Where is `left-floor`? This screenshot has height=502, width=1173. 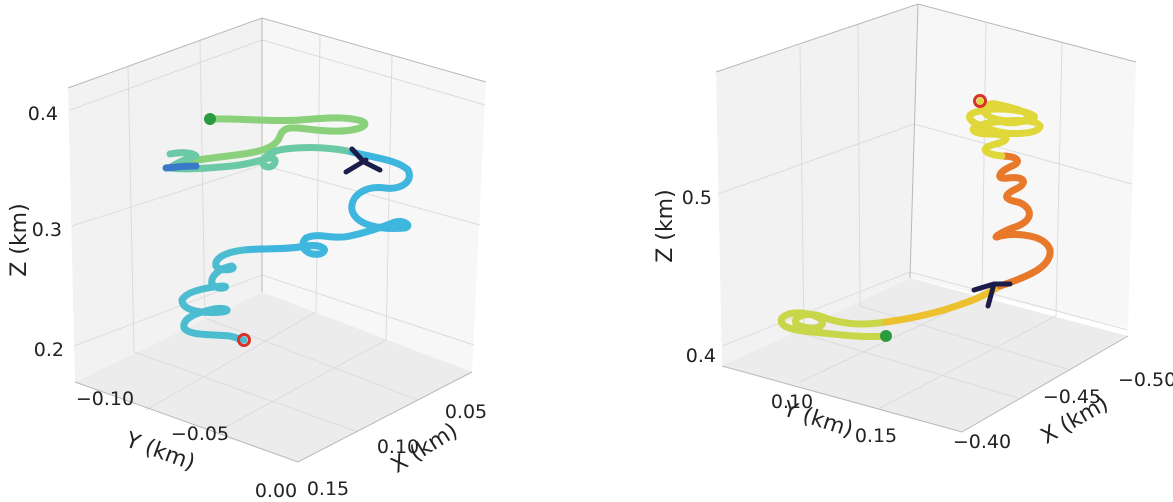 left-floor is located at coordinates (273, 377).